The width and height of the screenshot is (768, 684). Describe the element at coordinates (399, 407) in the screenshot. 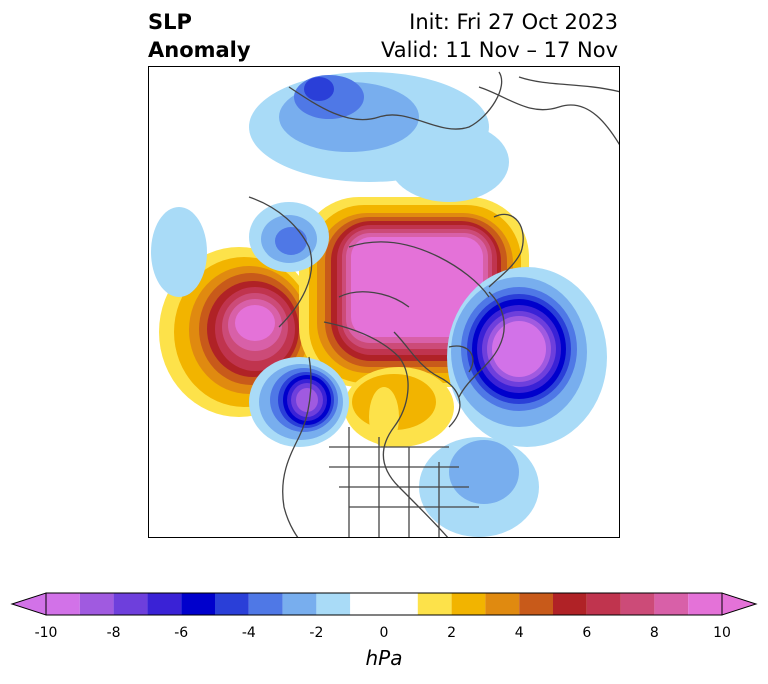

I see `positive-anomaly-eastern-canada` at that location.